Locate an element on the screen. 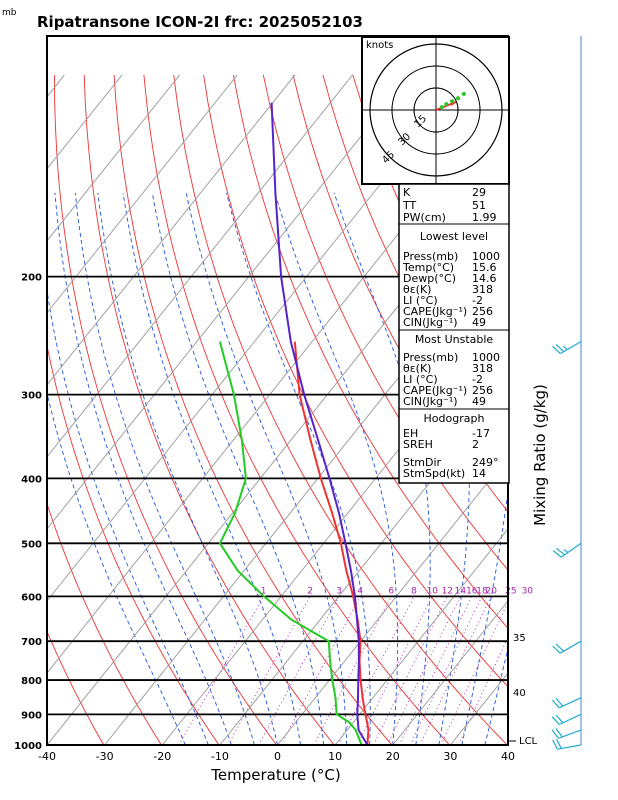 The image size is (618, 800). index-pw-value: 1.99 is located at coordinates (484, 217).